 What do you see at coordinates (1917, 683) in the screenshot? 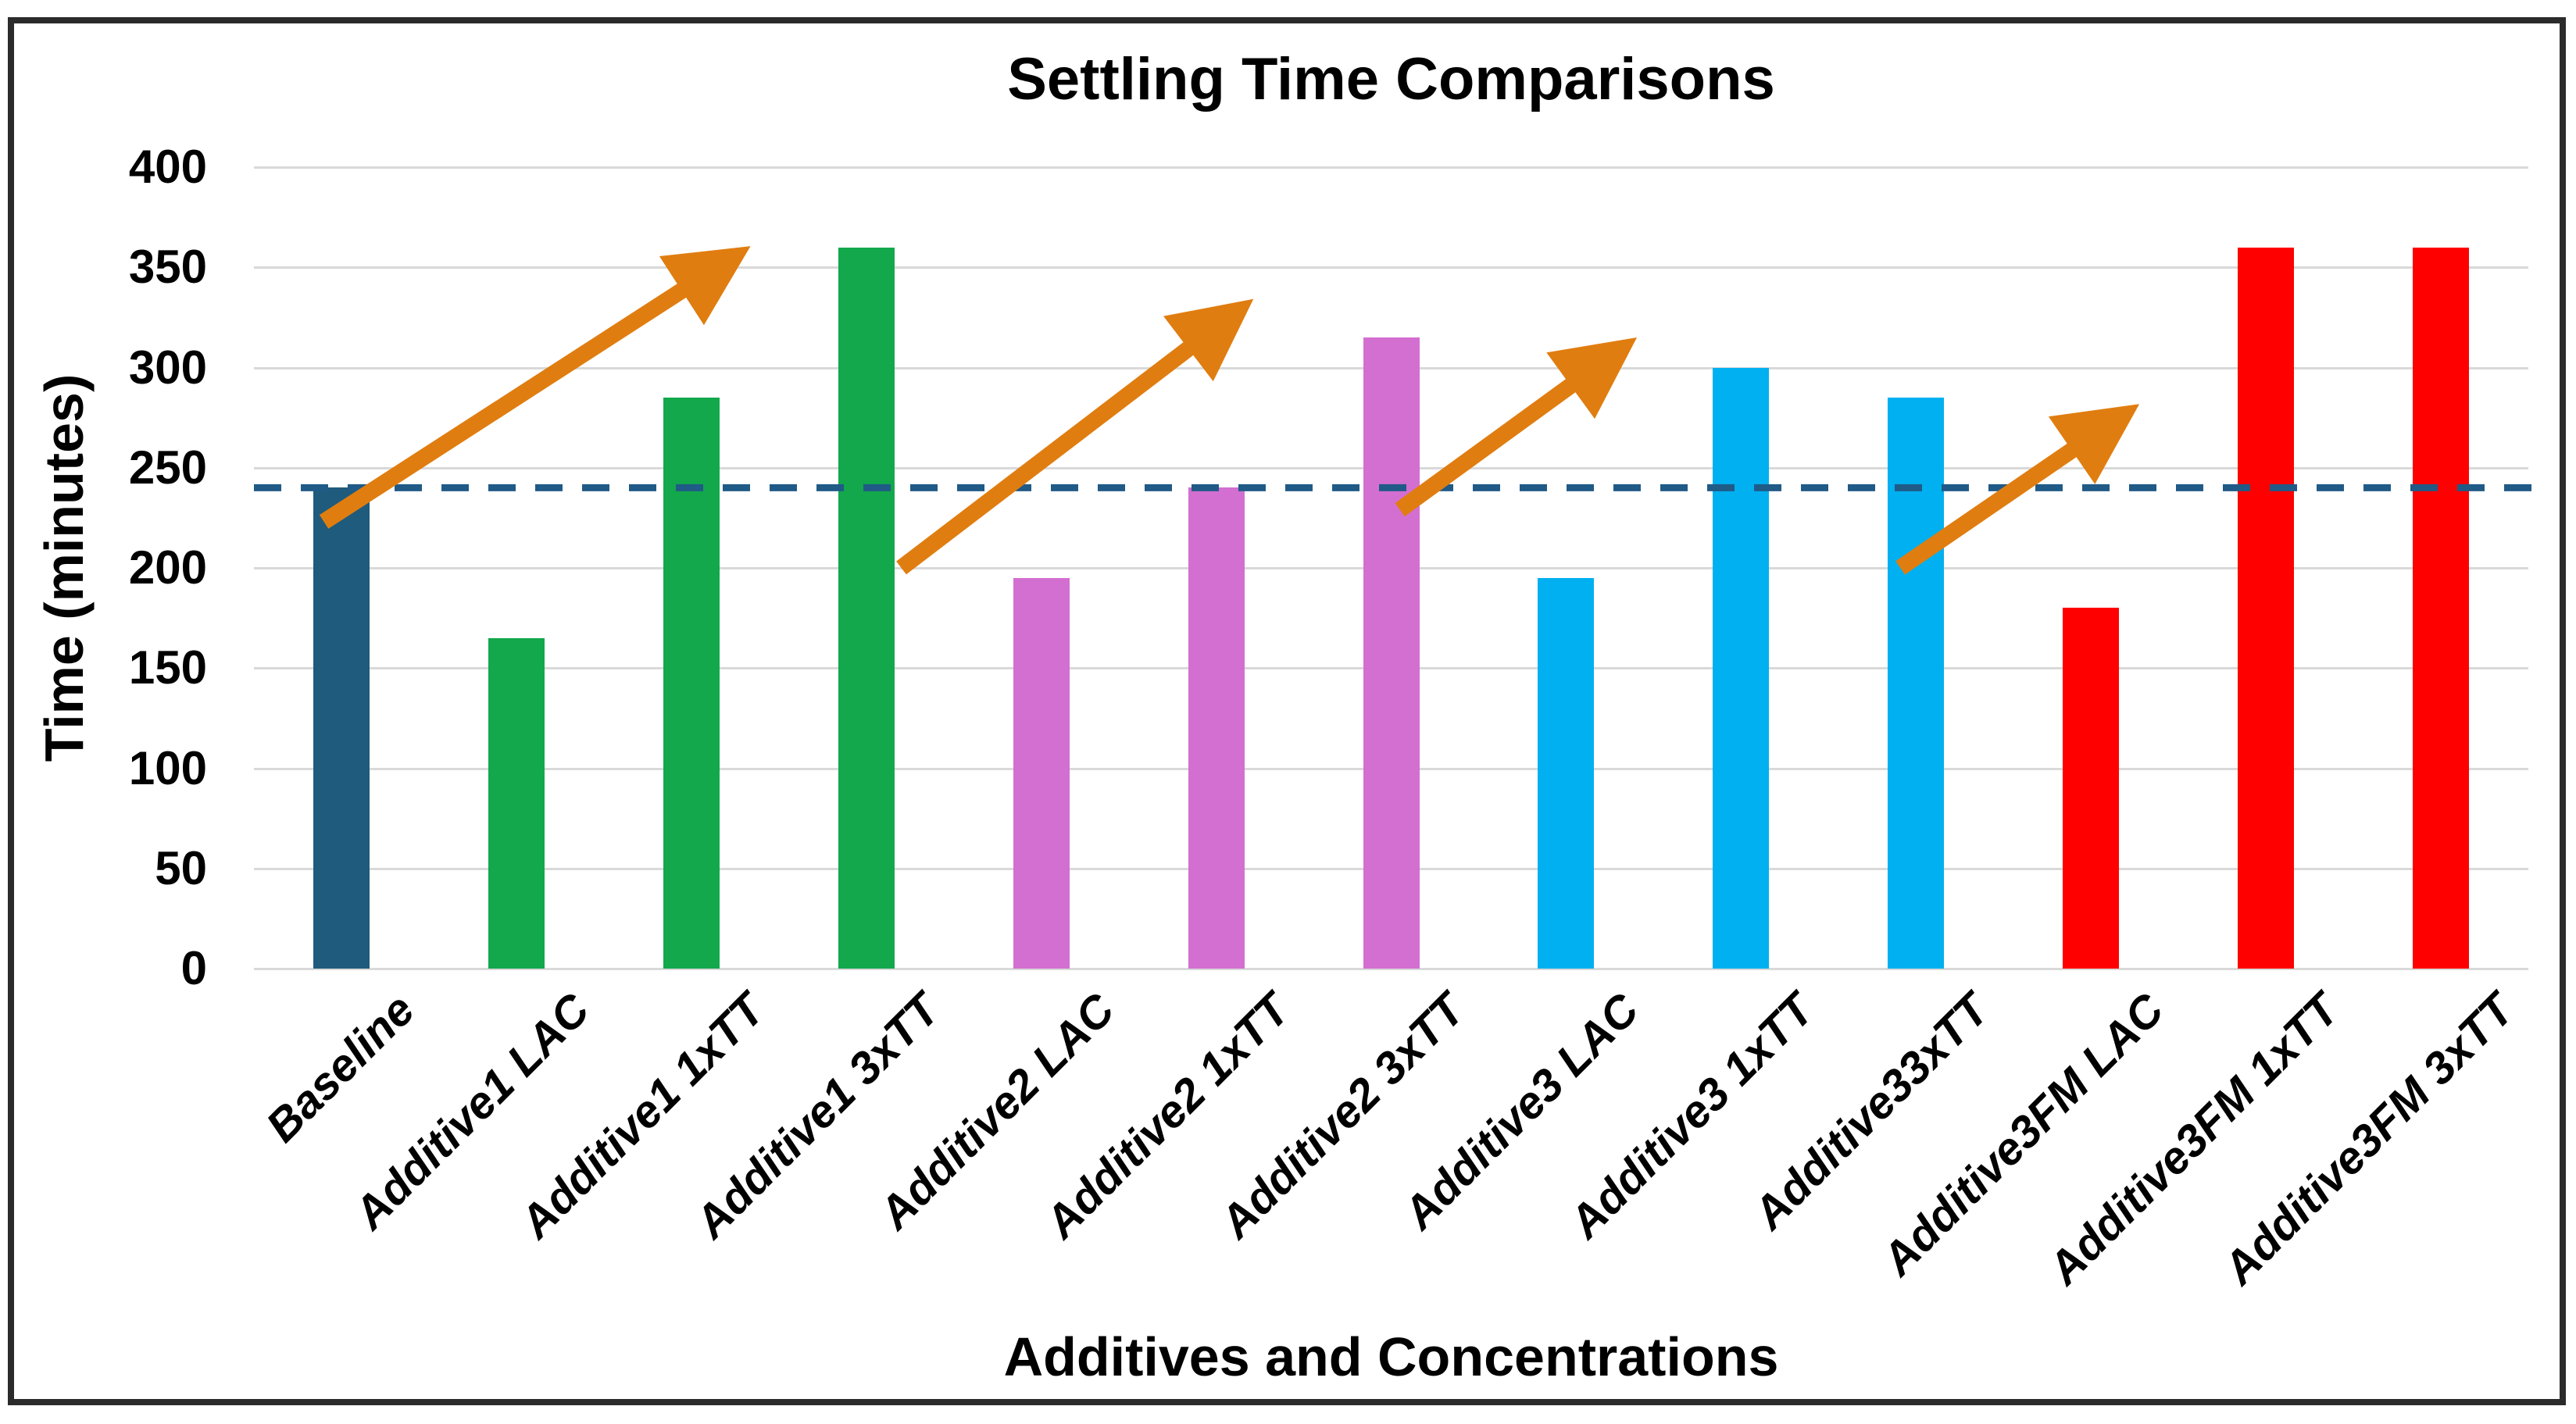
I see `bar-additive33xtt` at bounding box center [1917, 683].